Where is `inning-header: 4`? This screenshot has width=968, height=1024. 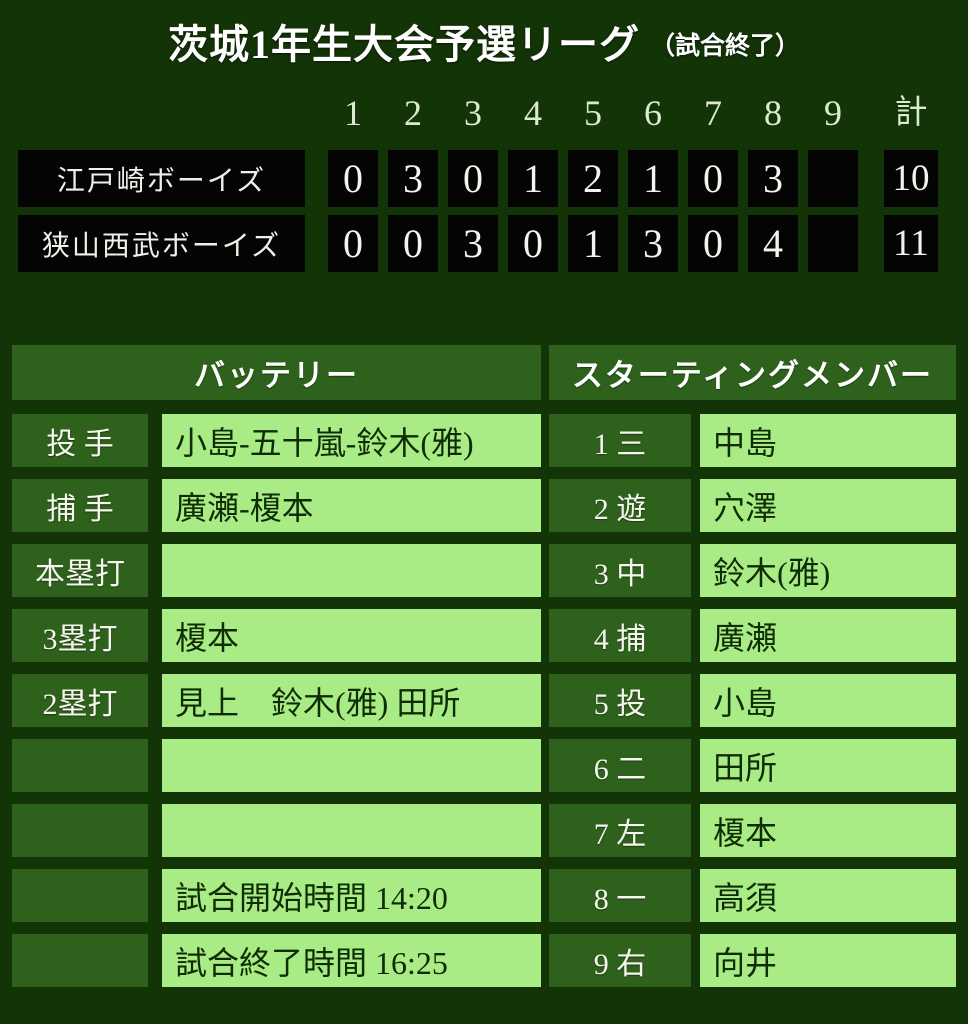
inning-header: 4 is located at coordinates (533, 113).